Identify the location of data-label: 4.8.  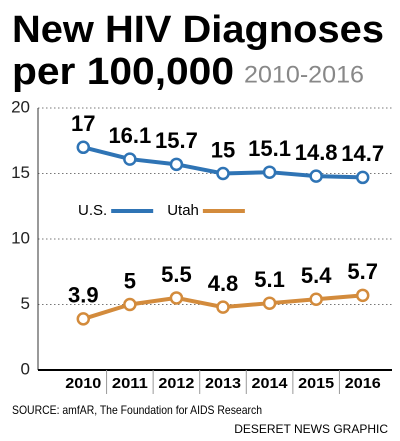
(223, 283).